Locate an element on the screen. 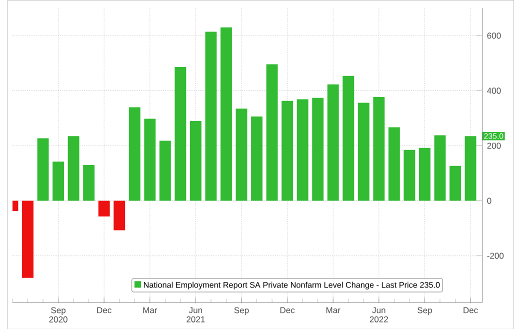 The width and height of the screenshot is (514, 329). x-tick-label: Jun 2021 is located at coordinates (195, 314).